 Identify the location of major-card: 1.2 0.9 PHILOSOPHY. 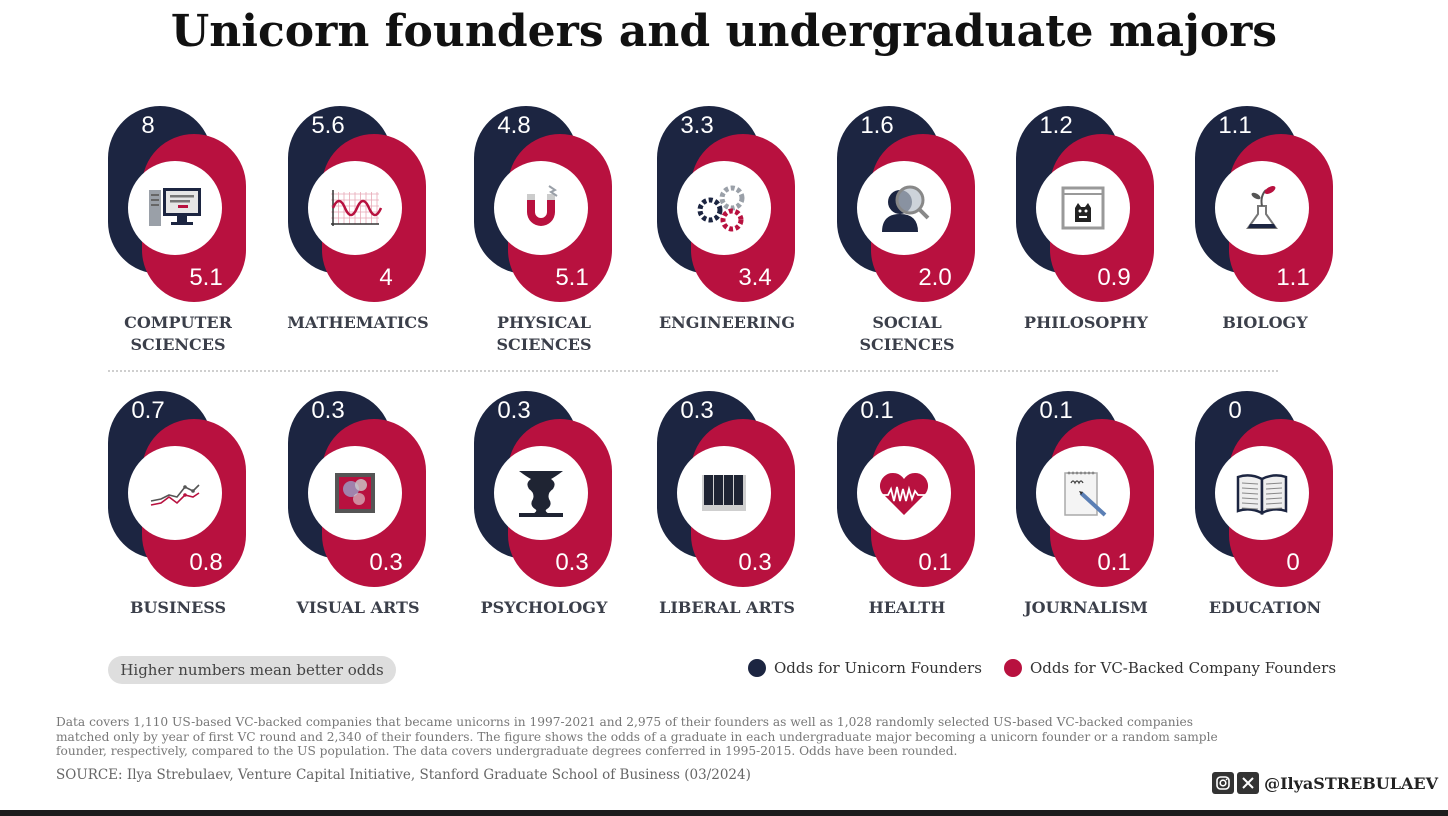
(1131, 246).